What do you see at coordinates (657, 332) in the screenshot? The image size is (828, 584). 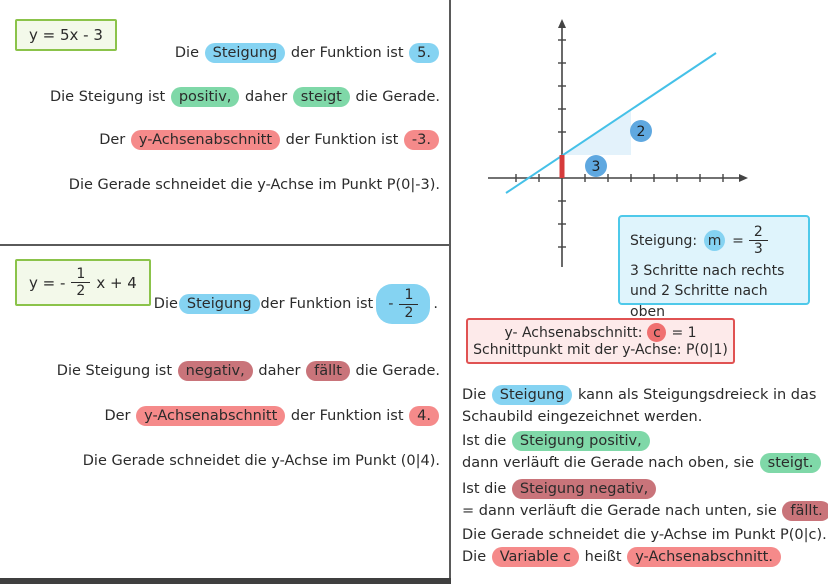 I see `variable-c-circle: c` at bounding box center [657, 332].